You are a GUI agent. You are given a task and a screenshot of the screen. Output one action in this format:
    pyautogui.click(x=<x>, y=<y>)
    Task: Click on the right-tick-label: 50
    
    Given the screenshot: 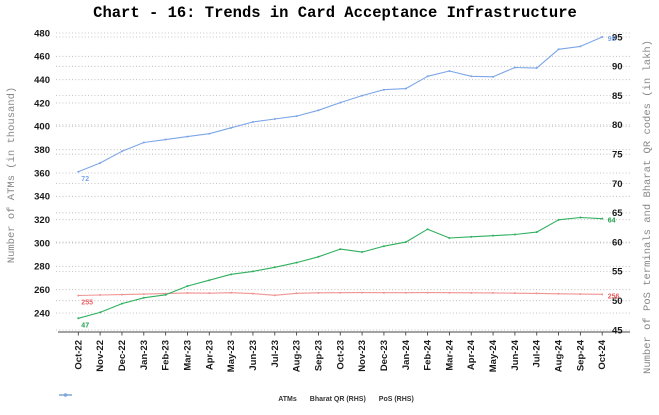 What is the action you would take?
    pyautogui.click(x=617, y=301)
    